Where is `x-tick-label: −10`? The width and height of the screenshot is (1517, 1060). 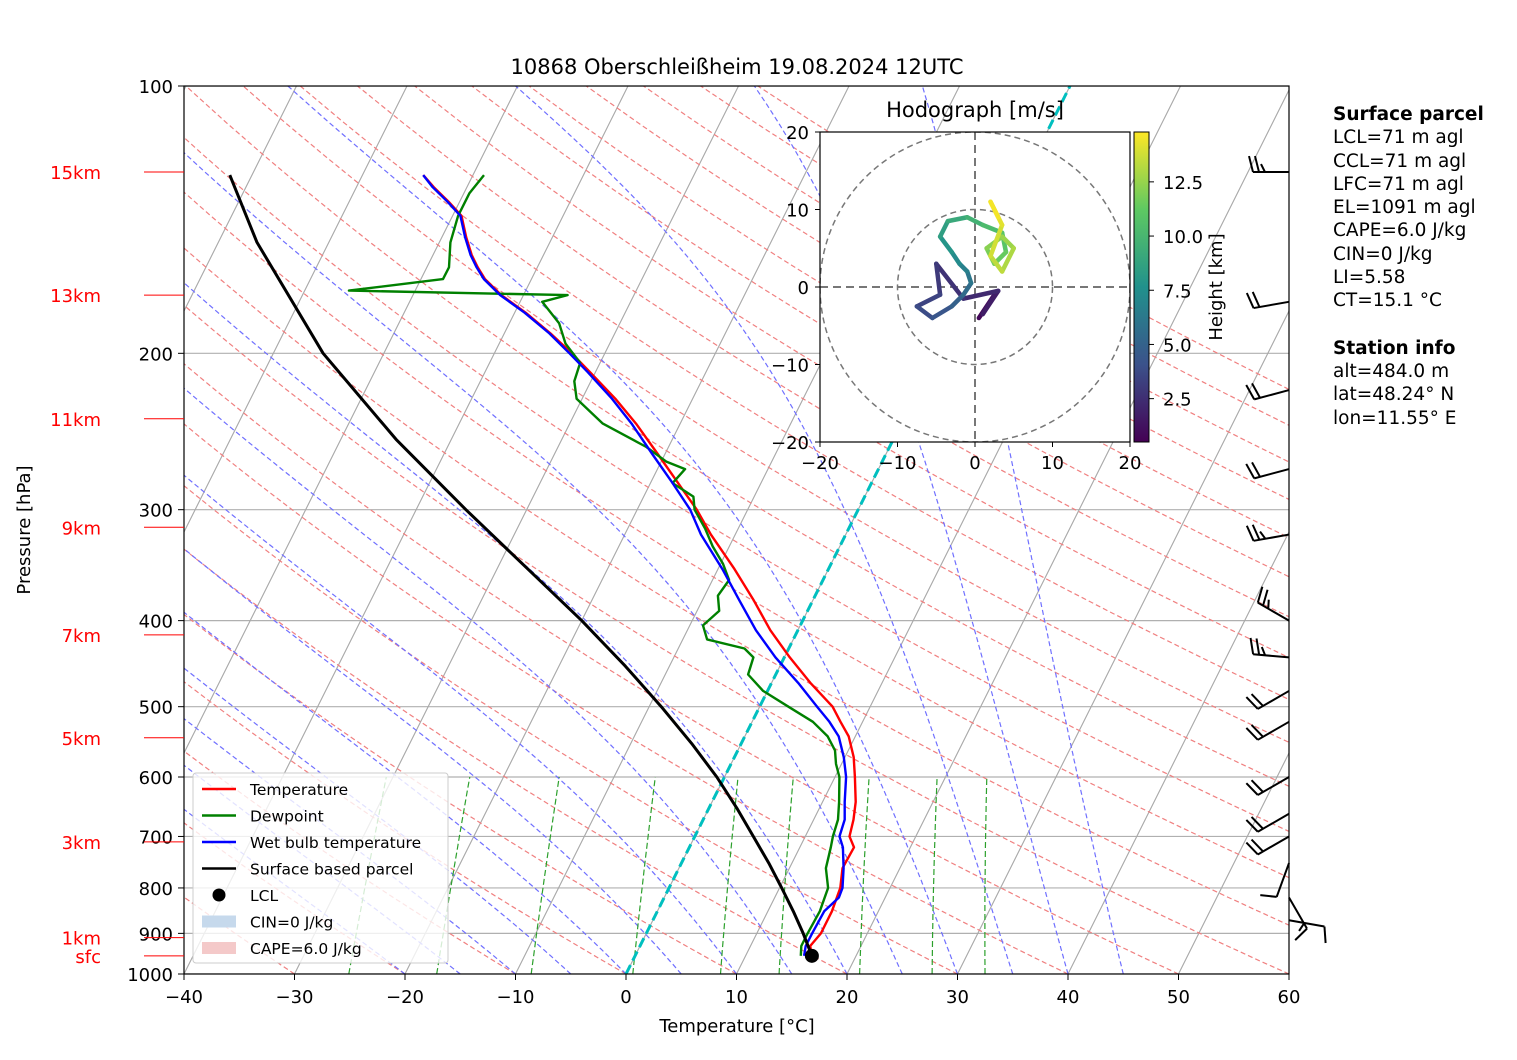
x-tick-label: −10 is located at coordinates (516, 997).